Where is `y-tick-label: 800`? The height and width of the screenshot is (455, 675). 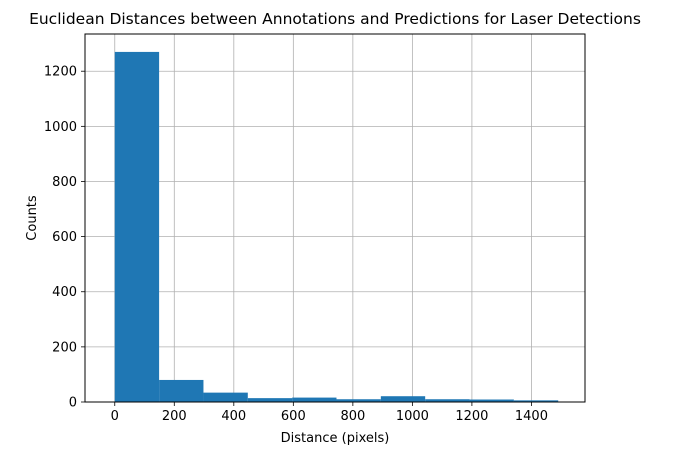
y-tick-label: 800 is located at coordinates (64, 182).